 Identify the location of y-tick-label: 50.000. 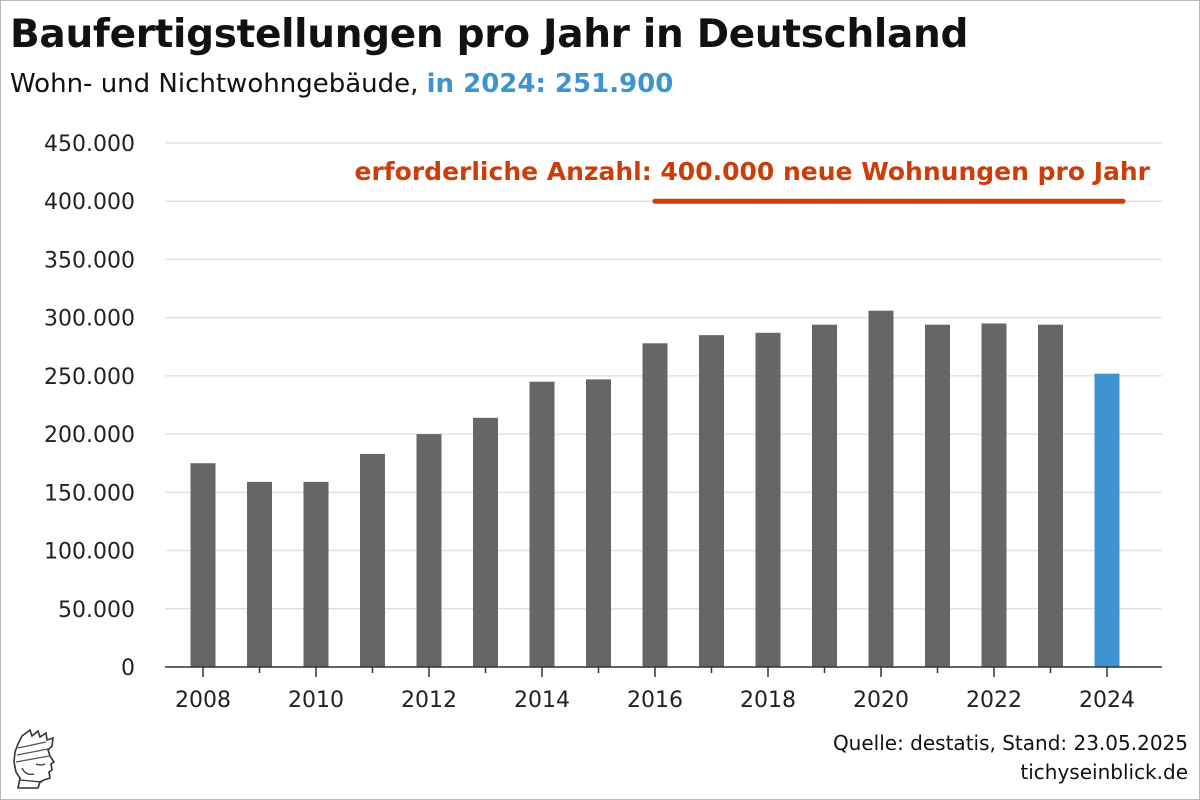
(96, 610).